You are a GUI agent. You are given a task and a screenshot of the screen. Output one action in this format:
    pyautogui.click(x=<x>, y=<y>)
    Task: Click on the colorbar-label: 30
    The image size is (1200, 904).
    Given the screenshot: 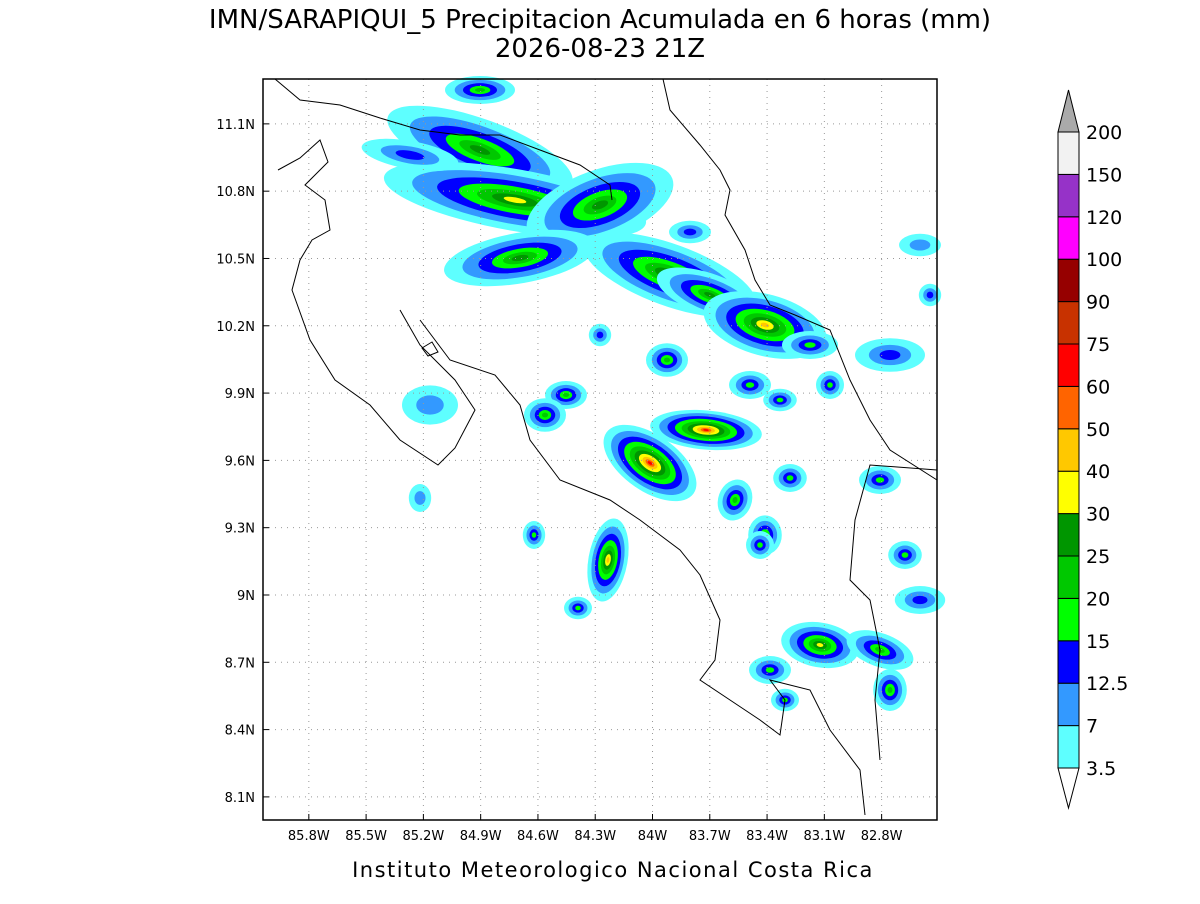 What is the action you would take?
    pyautogui.click(x=1098, y=515)
    